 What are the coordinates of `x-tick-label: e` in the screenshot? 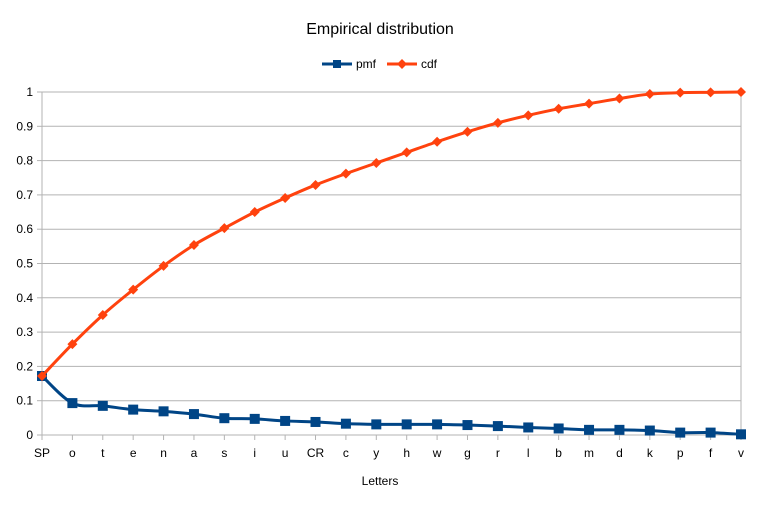 It's located at (133, 453).